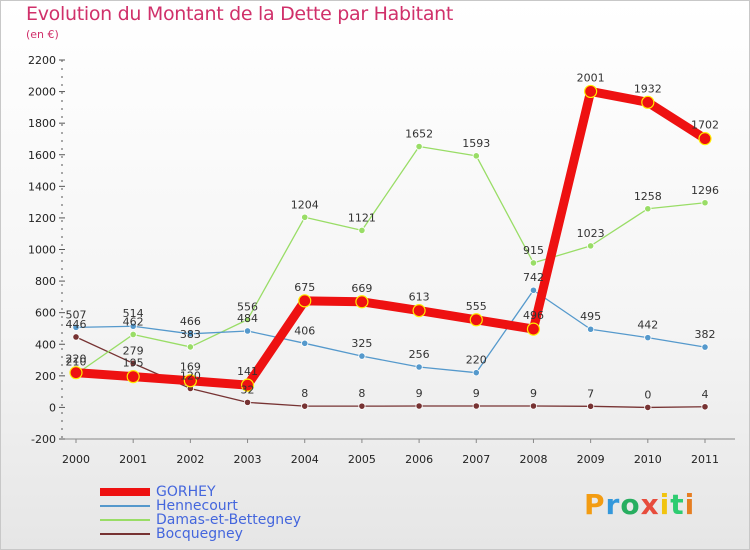 The image size is (750, 550). Describe the element at coordinates (42, 218) in the screenshot. I see `y-tick-label: 1200` at that location.